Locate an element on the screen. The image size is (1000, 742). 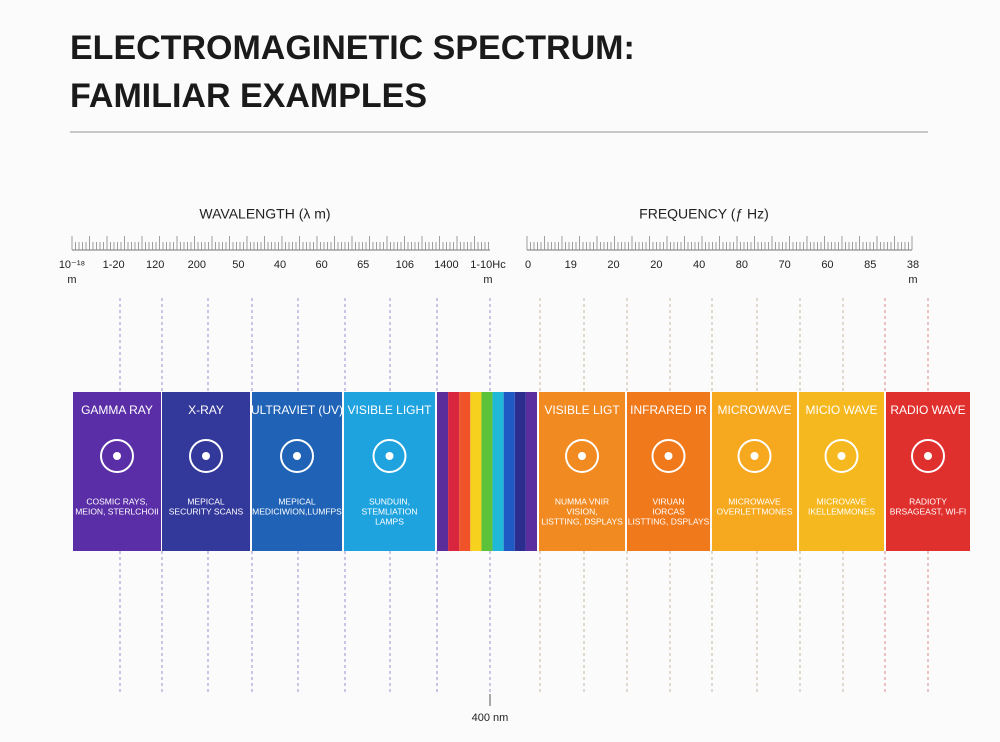
band-name: RADIO WAVE is located at coordinates (927, 410).